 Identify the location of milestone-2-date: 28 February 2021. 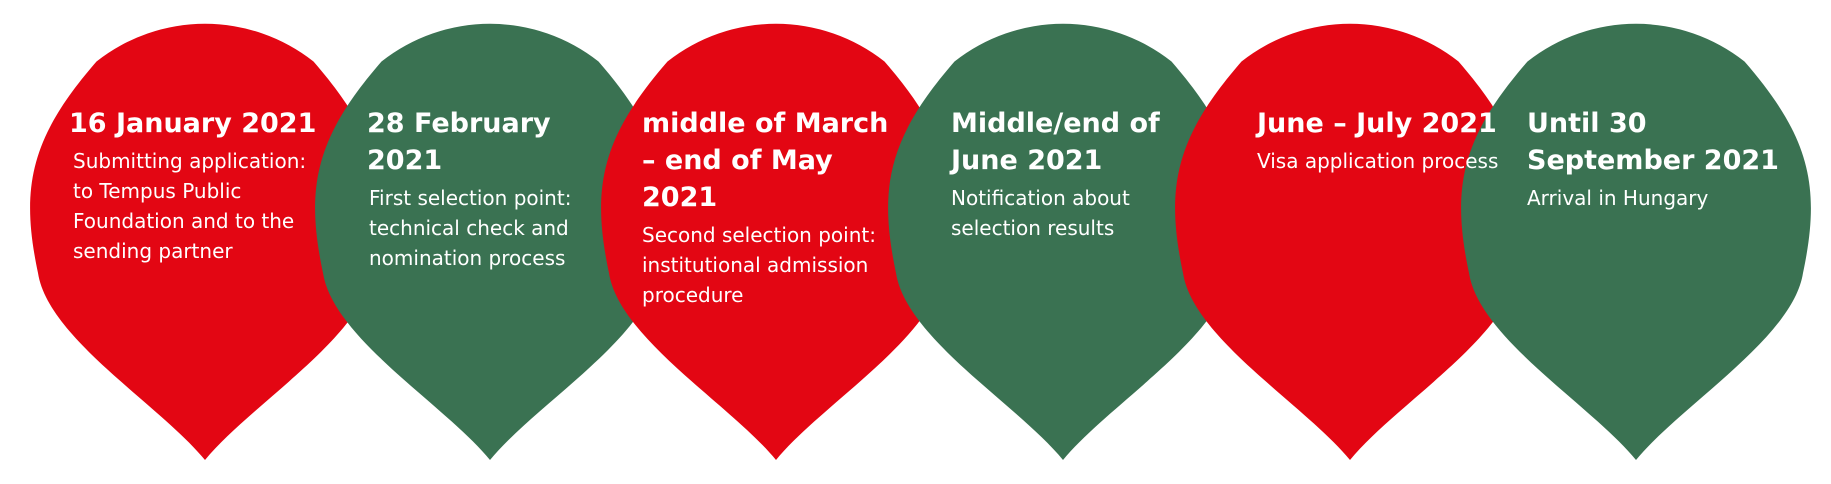
(459, 142).